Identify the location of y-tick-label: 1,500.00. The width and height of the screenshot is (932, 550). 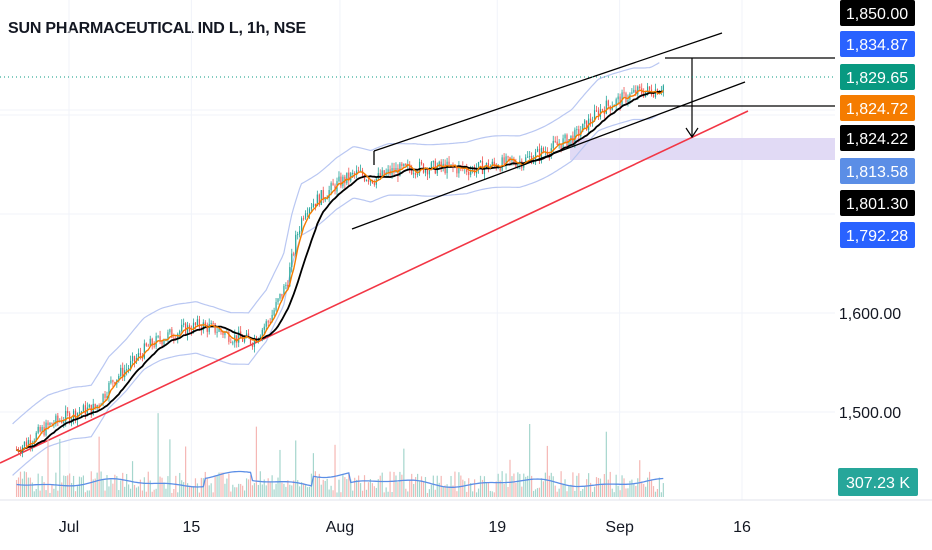
(870, 413).